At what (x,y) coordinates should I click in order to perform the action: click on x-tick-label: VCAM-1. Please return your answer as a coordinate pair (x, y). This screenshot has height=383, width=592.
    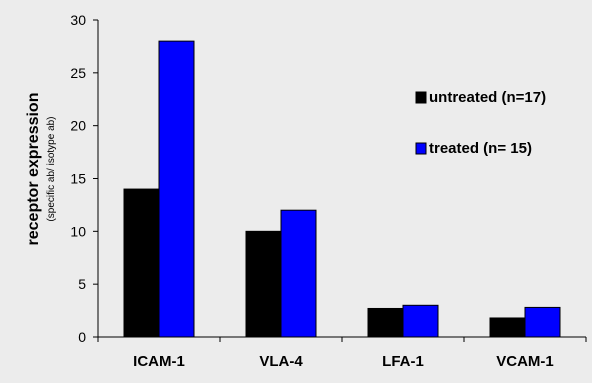
    Looking at the image, I should click on (525, 361).